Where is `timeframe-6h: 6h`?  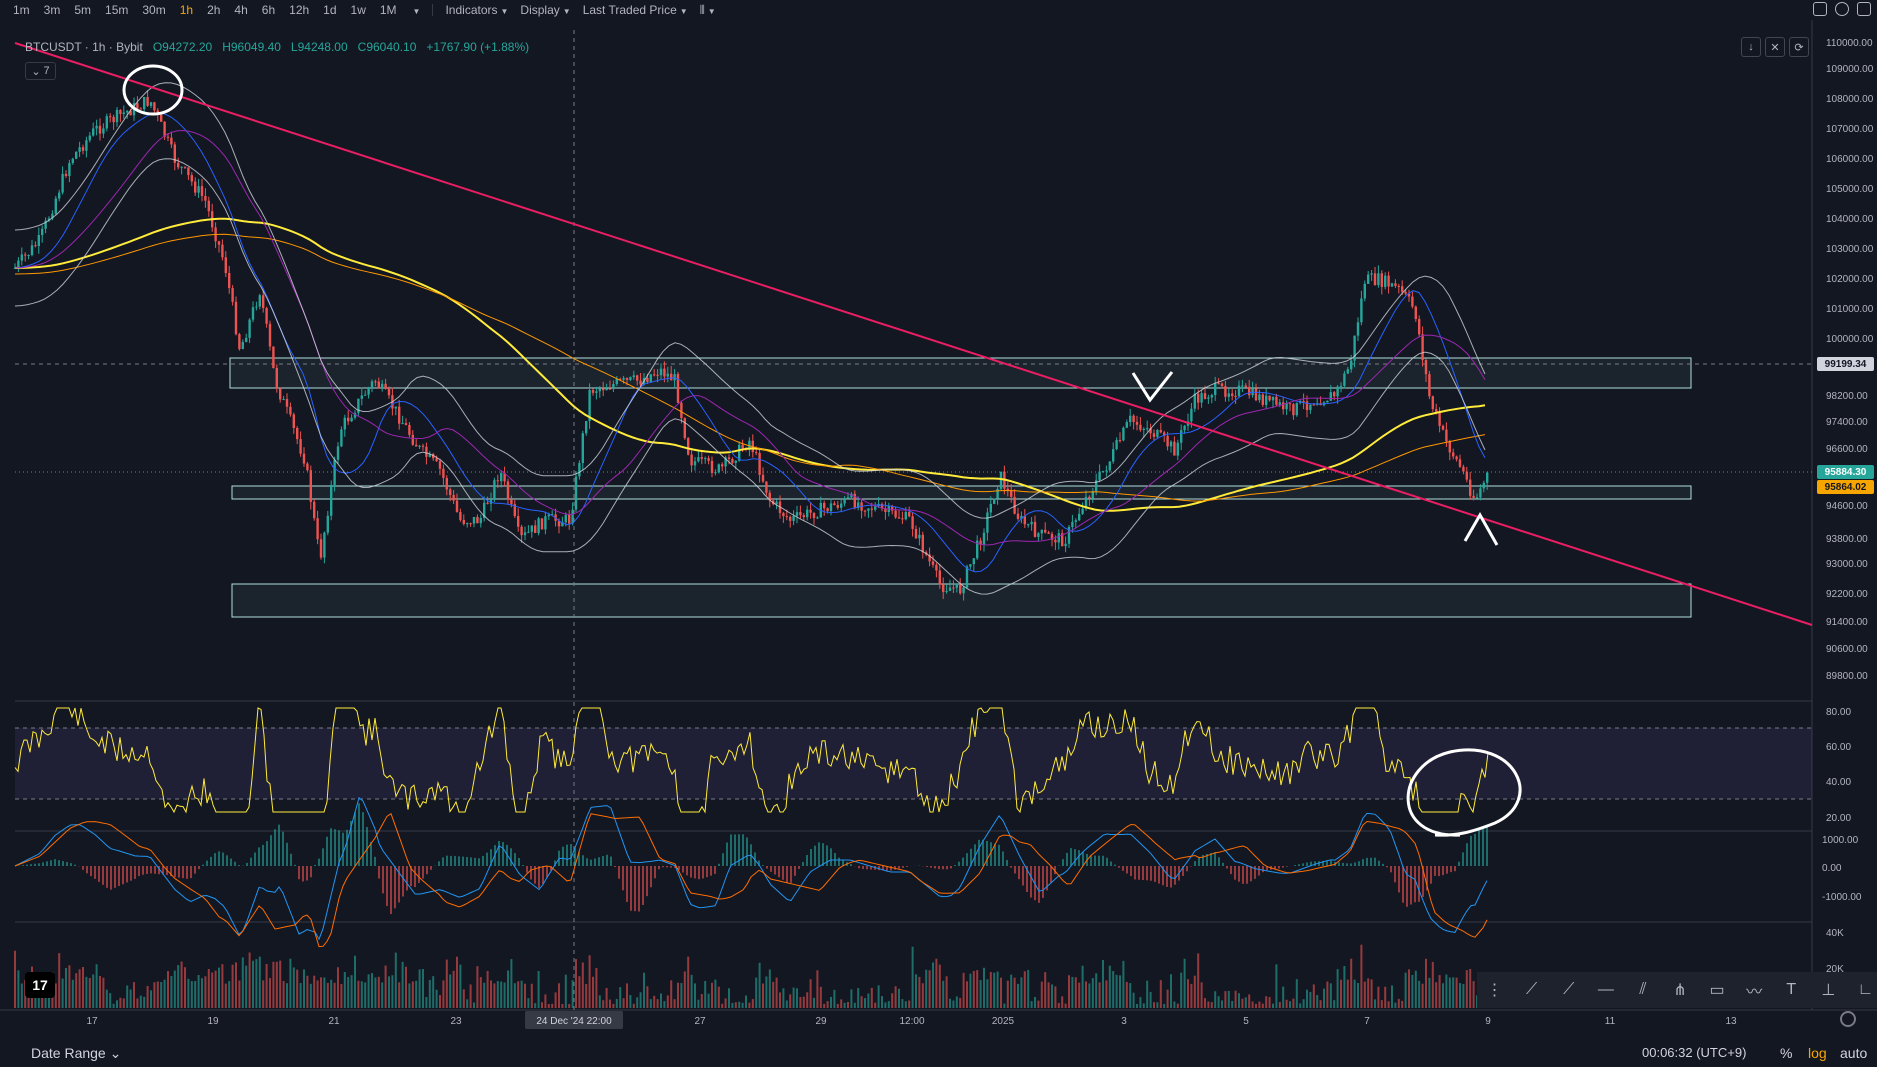 timeframe-6h: 6h is located at coordinates (268, 10).